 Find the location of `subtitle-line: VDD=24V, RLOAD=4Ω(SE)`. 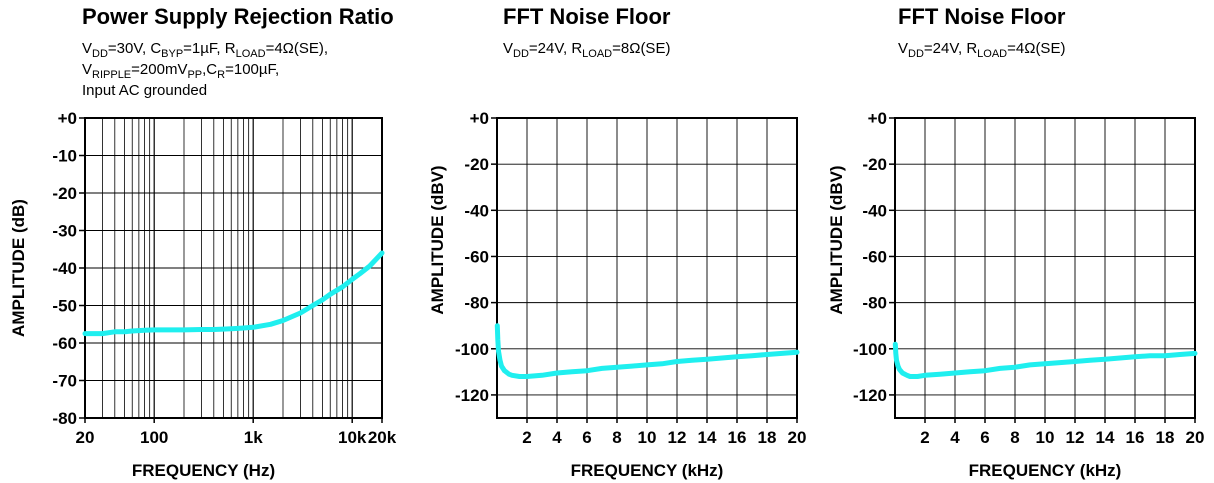

subtitle-line: VDD=24V, RLOAD=4Ω(SE) is located at coordinates (982, 50).